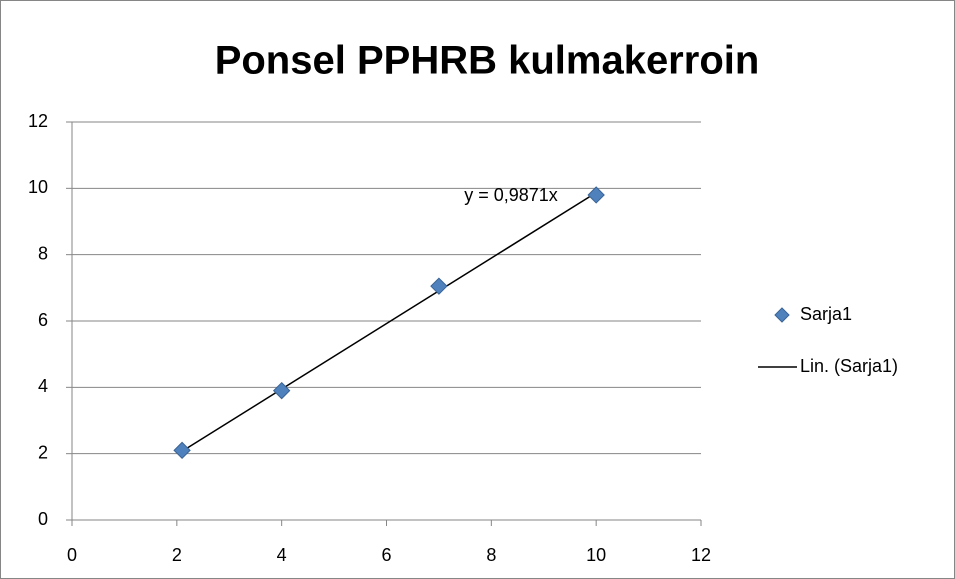 Image resolution: width=955 pixels, height=579 pixels. Describe the element at coordinates (43, 320) in the screenshot. I see `y-tick-label: 6` at that location.